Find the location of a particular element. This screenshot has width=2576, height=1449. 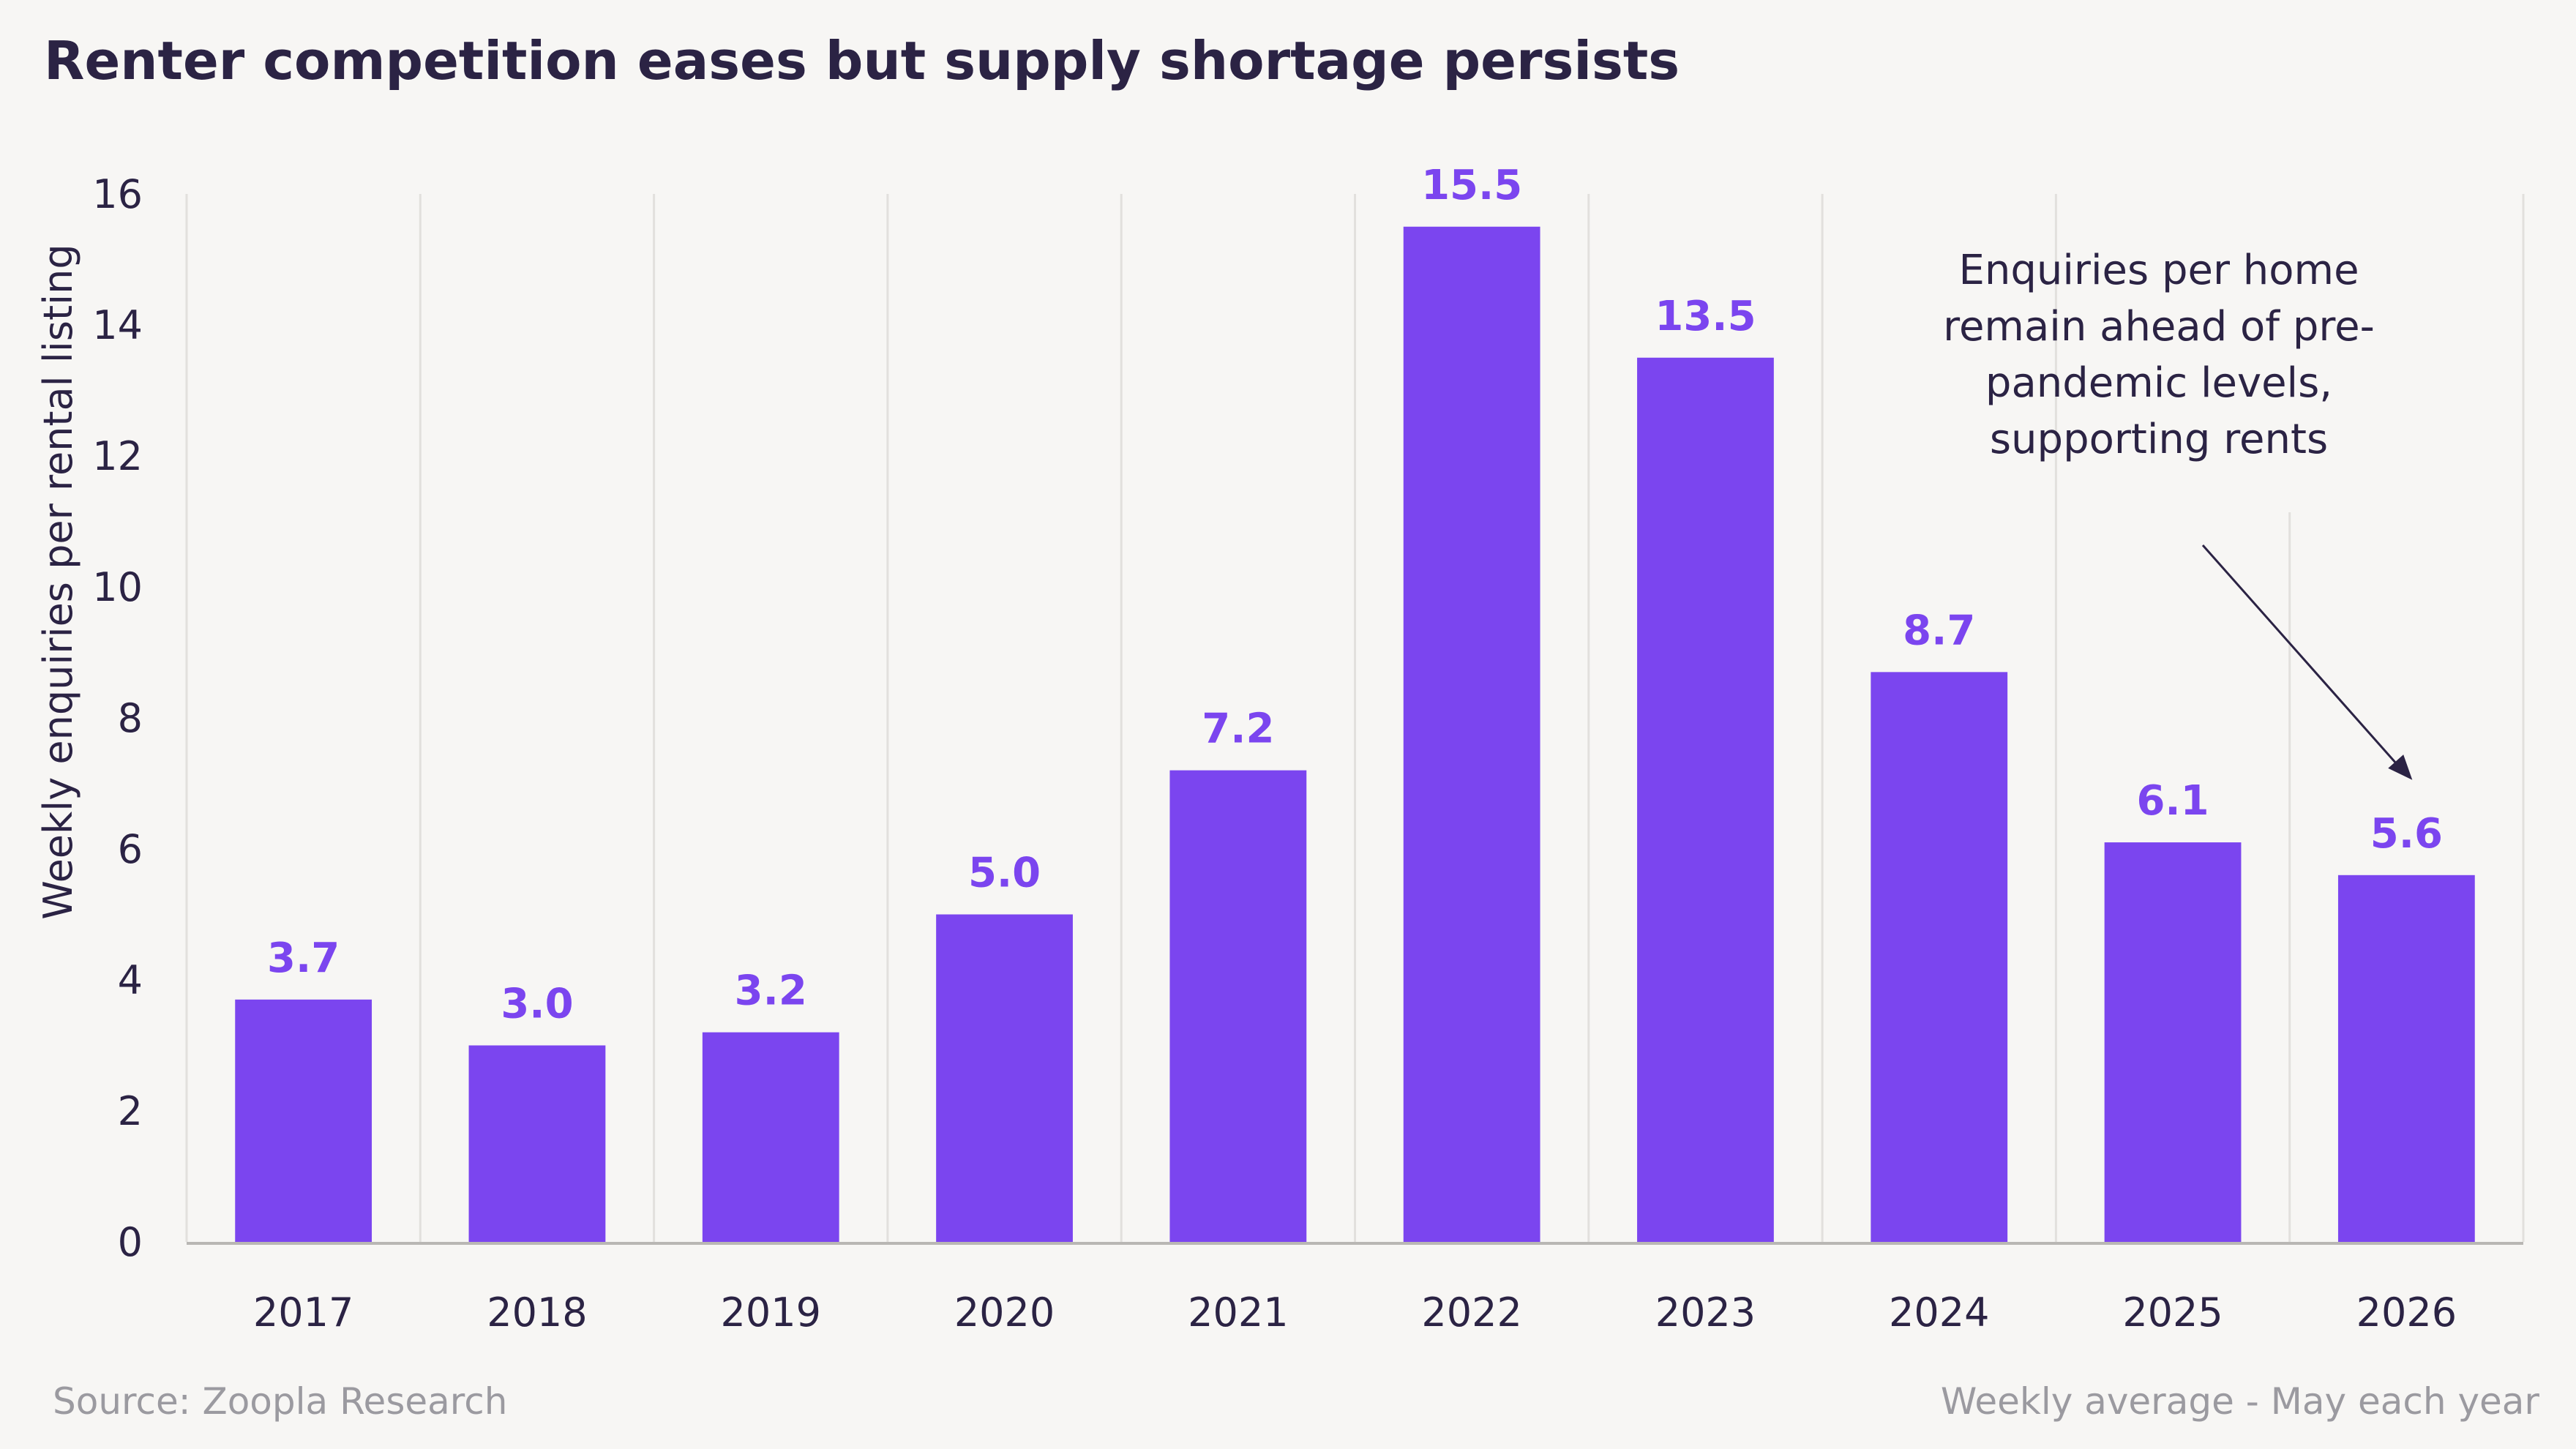

y-tick-label: 8 is located at coordinates (130, 718).